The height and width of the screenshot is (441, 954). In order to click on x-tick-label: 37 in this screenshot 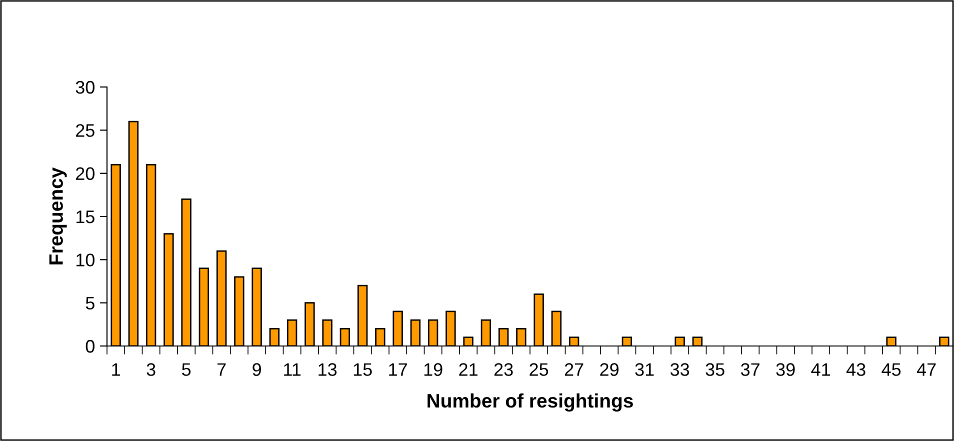, I will do `click(750, 369)`.